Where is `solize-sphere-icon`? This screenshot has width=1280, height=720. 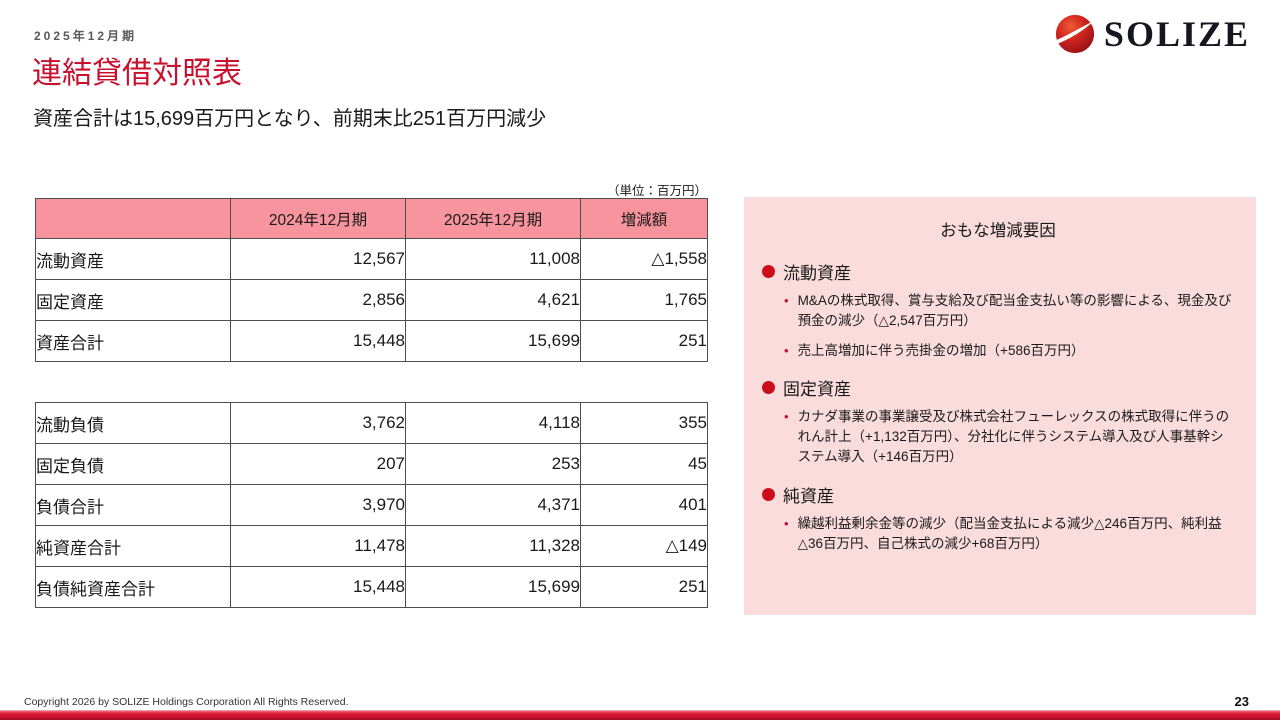
solize-sphere-icon is located at coordinates (1075, 34).